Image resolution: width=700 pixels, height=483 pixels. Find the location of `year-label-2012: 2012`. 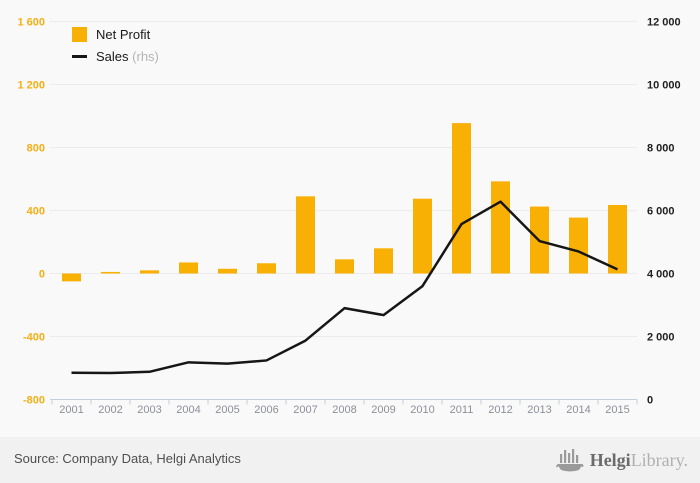

year-label-2012: 2012 is located at coordinates (500, 410).